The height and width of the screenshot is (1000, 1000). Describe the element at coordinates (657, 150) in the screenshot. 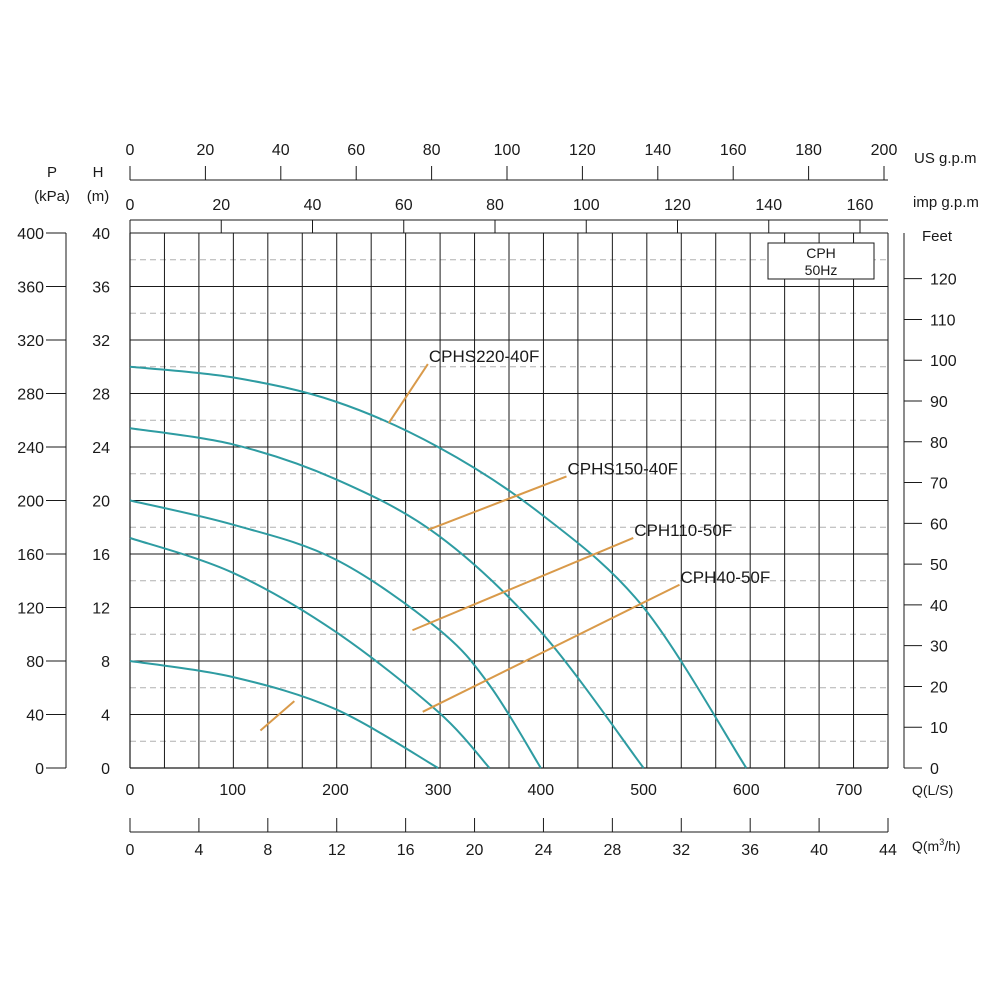

I see `usgpm-tick-label: 140` at that location.